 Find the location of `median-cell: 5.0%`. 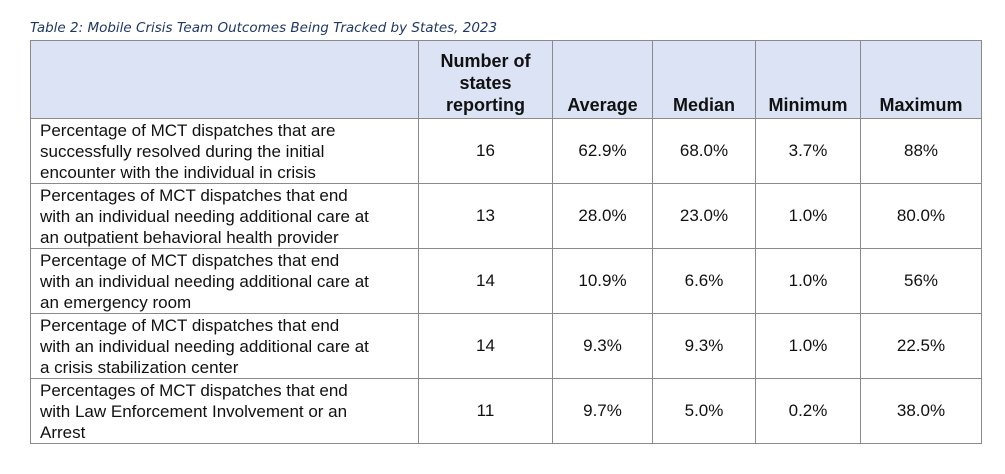

median-cell: 5.0% is located at coordinates (704, 411).